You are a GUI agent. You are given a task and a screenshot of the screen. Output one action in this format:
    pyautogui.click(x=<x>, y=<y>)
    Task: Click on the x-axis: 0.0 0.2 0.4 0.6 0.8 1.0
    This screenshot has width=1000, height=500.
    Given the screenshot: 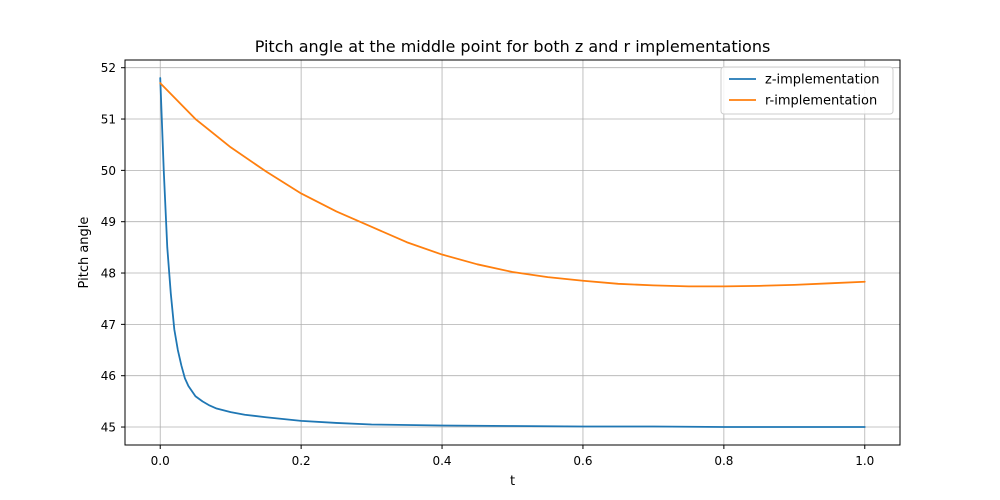 What is the action you would take?
    pyautogui.click(x=512, y=456)
    